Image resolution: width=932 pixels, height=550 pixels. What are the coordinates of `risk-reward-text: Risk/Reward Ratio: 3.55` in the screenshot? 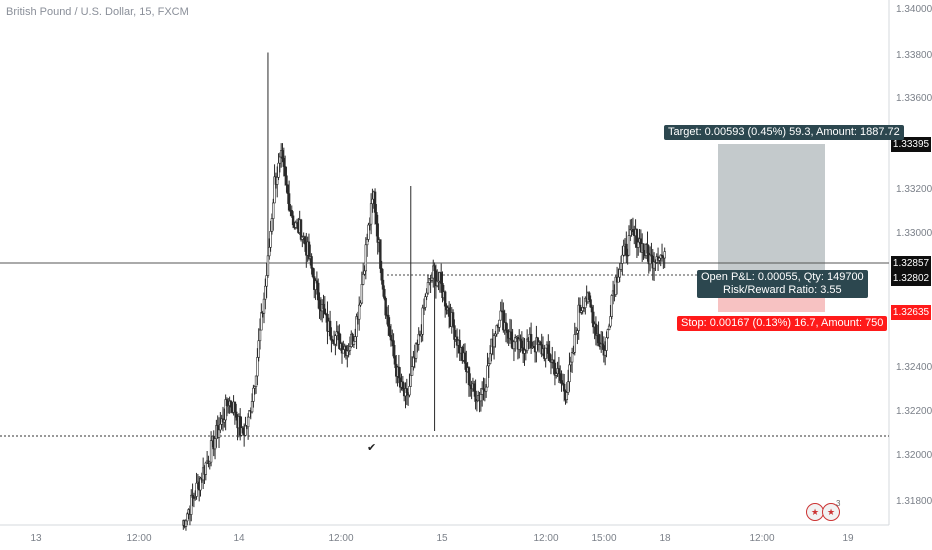 It's located at (782, 290).